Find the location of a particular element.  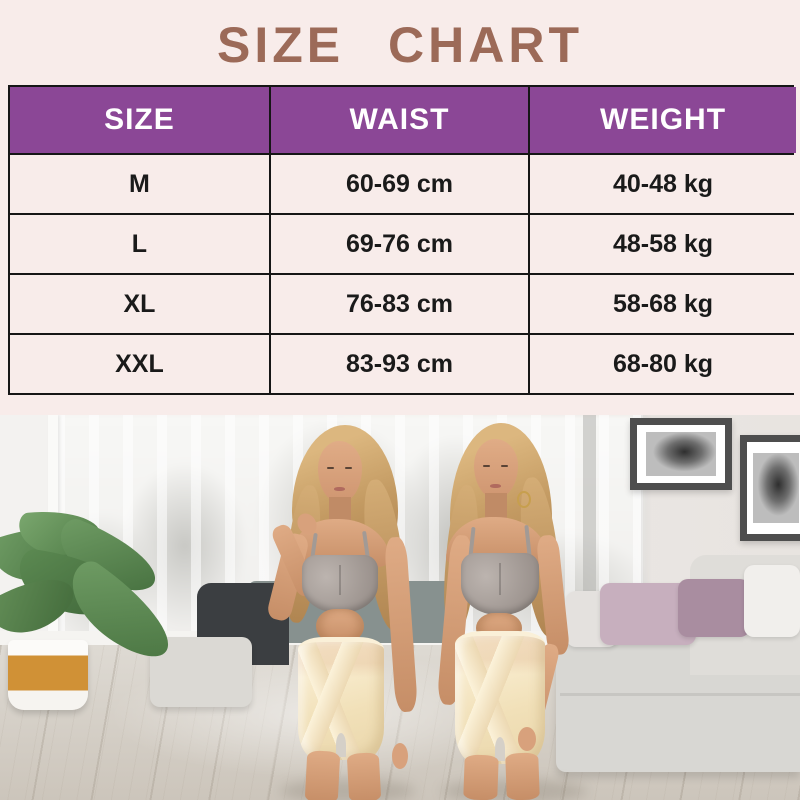

hoop-earring is located at coordinates (524, 499).